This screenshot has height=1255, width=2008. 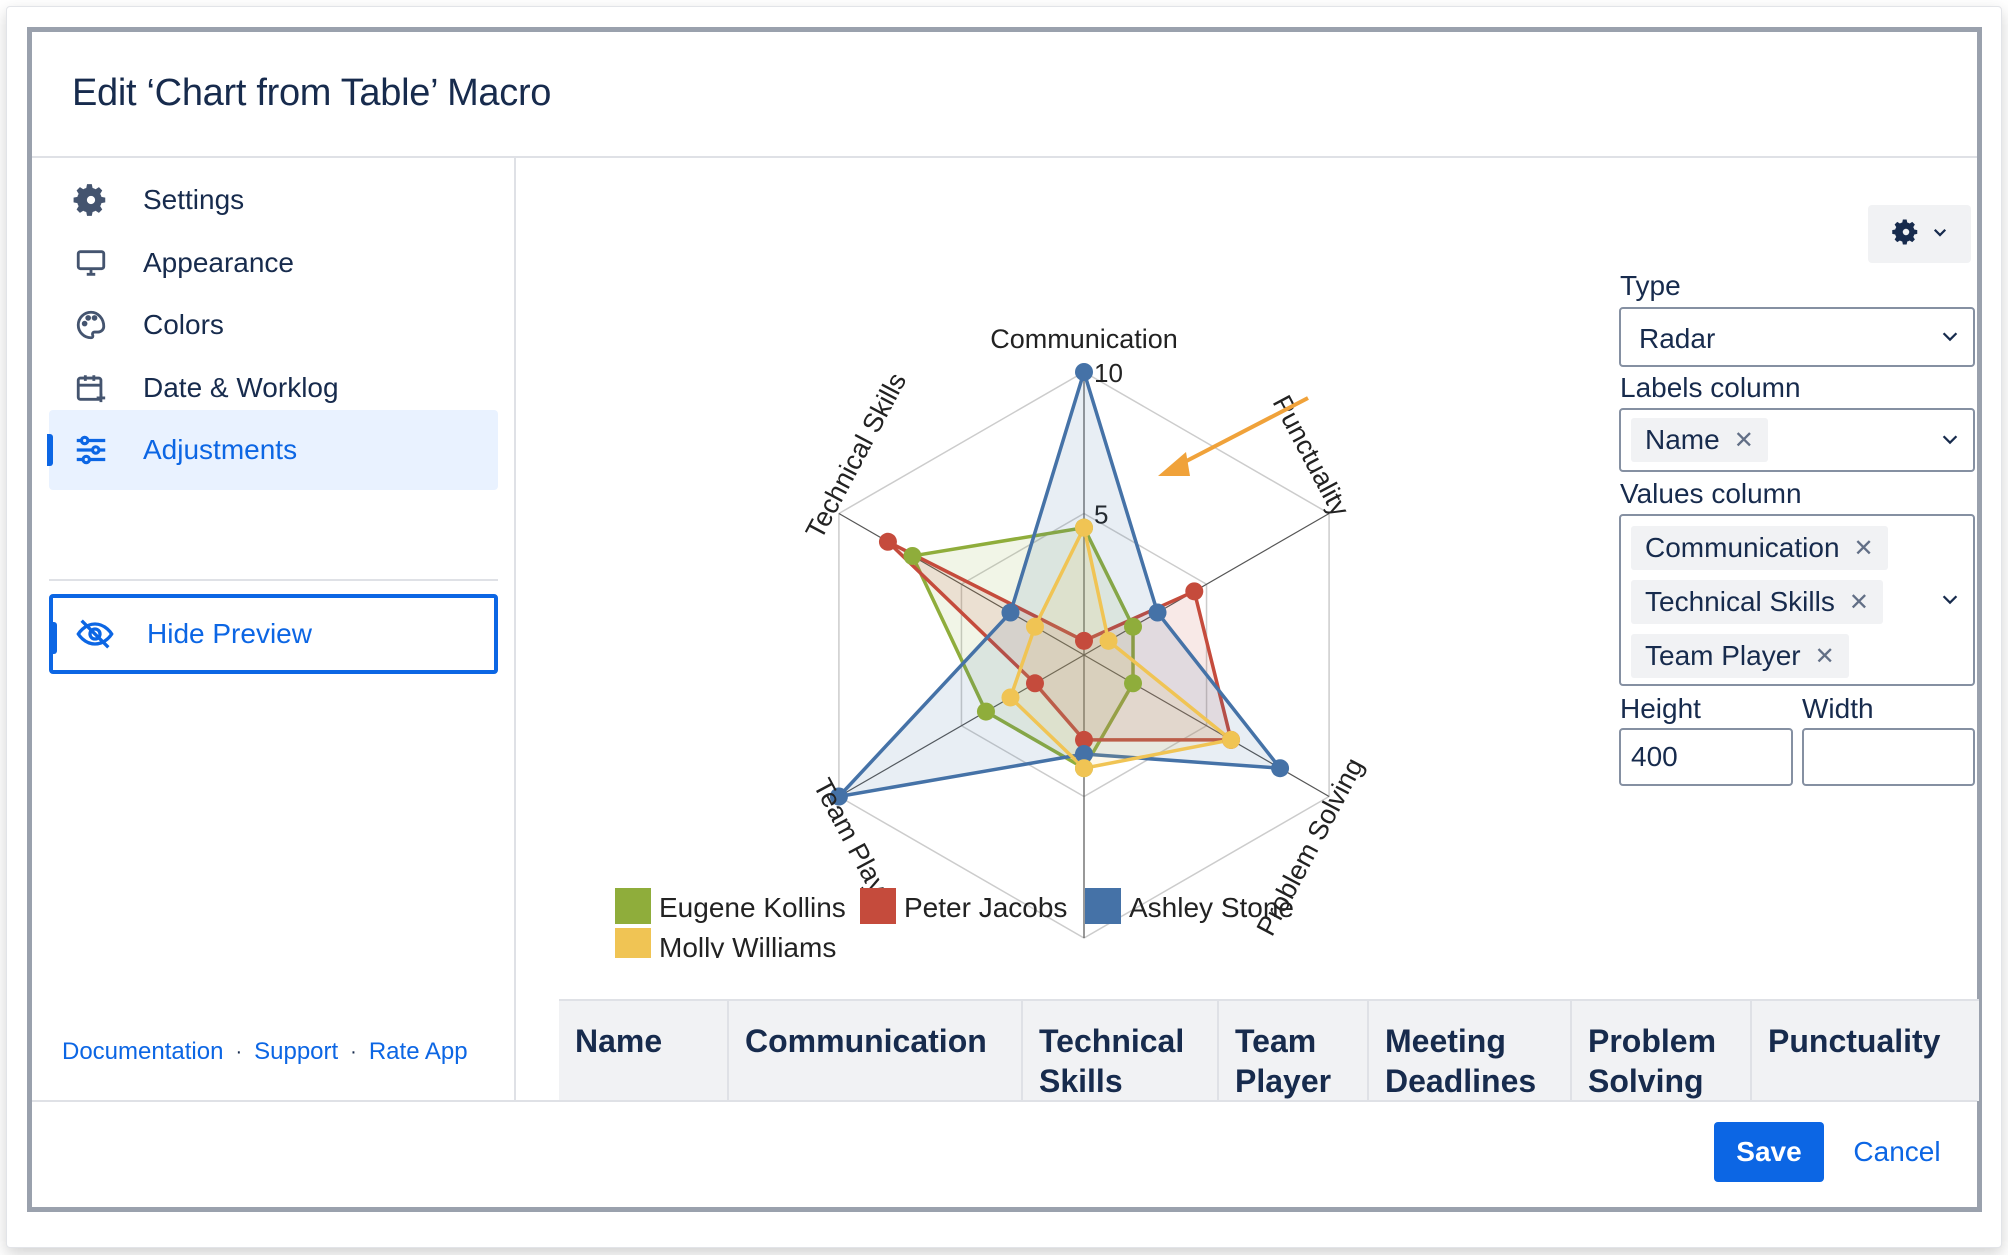 I want to click on hide-preview-button: Hide Preview, so click(x=273, y=634).